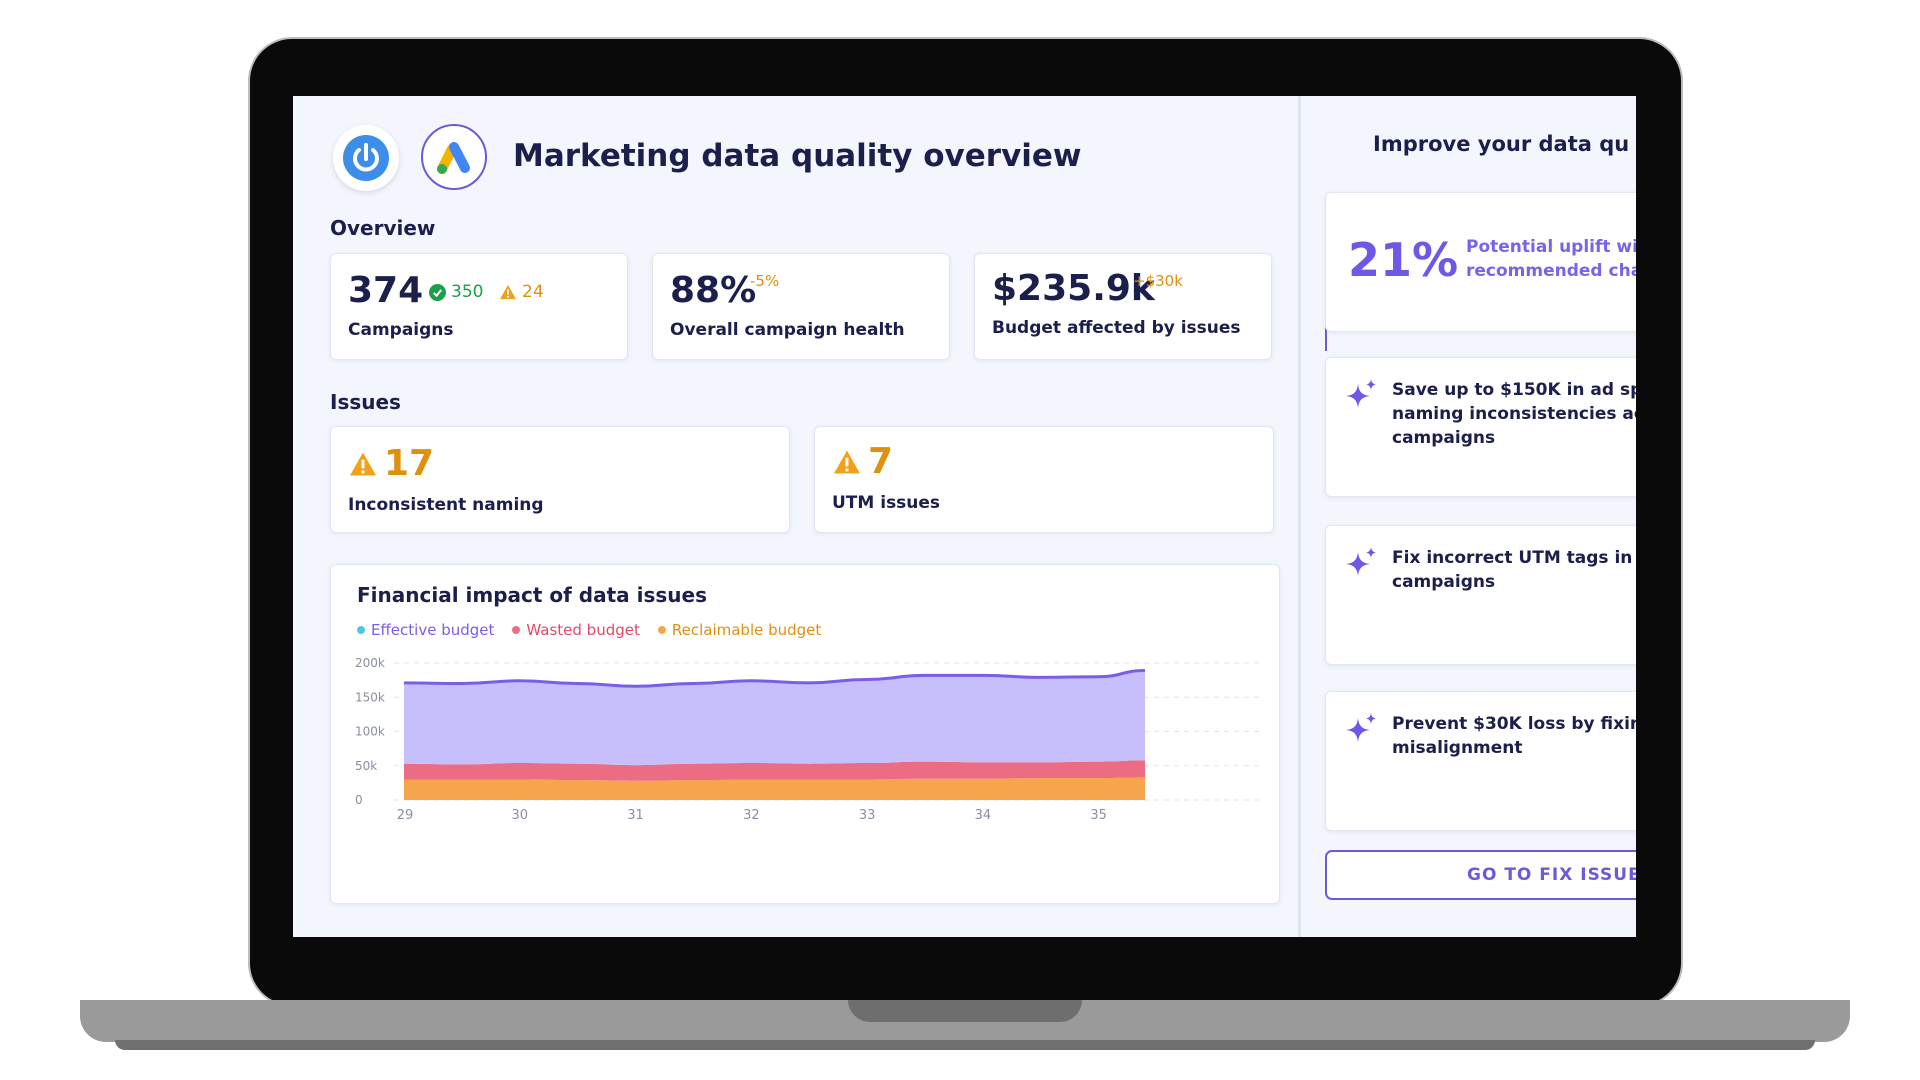 The width and height of the screenshot is (1920, 1080). I want to click on recommendation-card: Prevent $30K loss by fixing misalignment, so click(1480, 761).